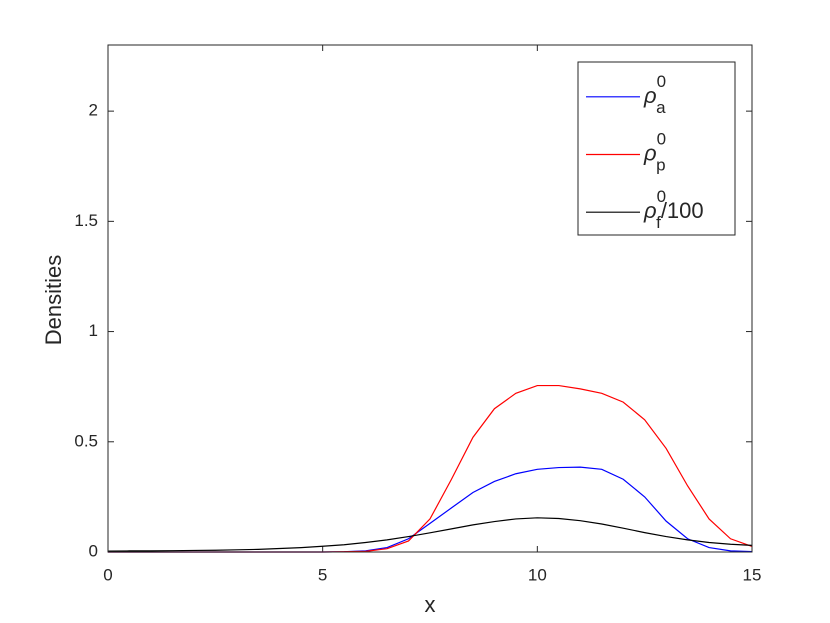 The height and width of the screenshot is (623, 830). I want to click on y-tick-label: 0, so click(93, 550).